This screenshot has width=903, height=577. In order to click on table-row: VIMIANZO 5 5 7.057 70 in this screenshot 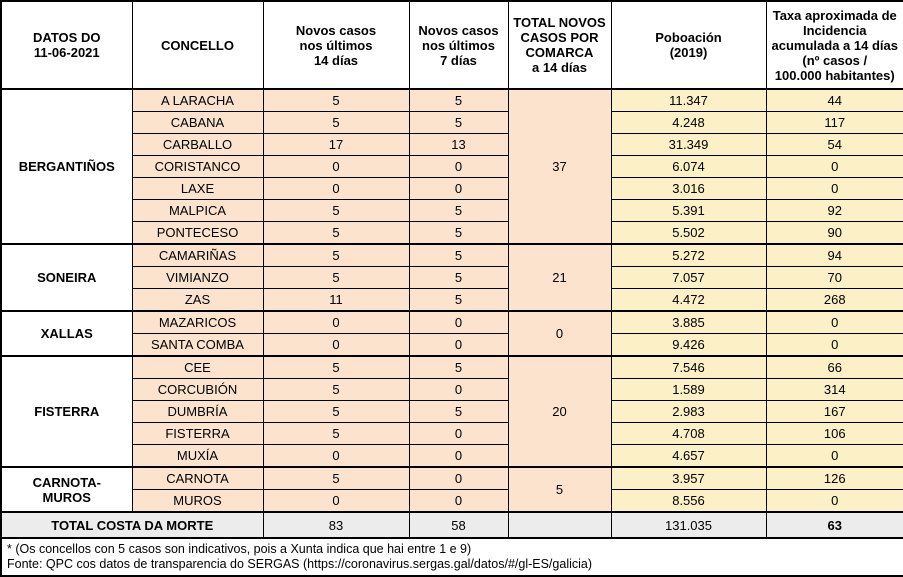, I will do `click(452, 277)`.